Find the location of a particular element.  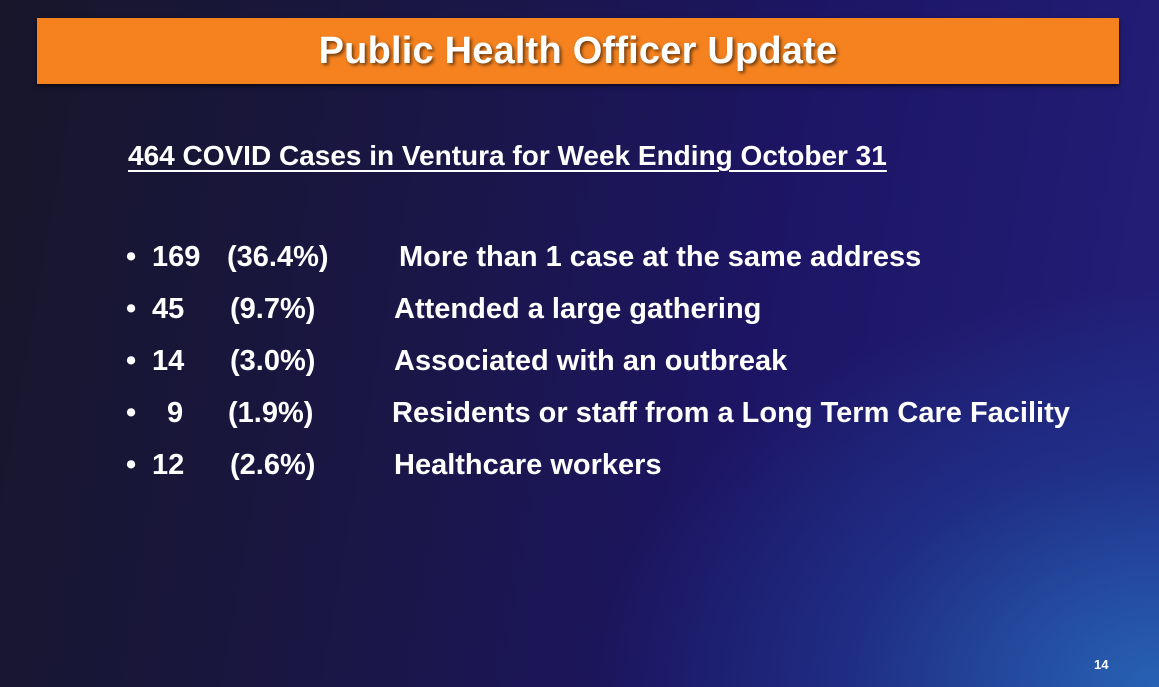

case-count: 12 is located at coordinates (168, 465).